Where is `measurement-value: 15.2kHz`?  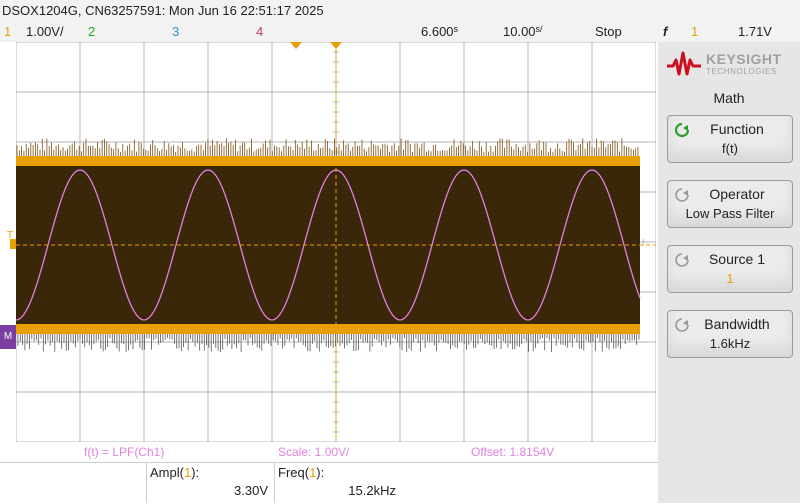 measurement-value: 15.2kHz is located at coordinates (372, 490).